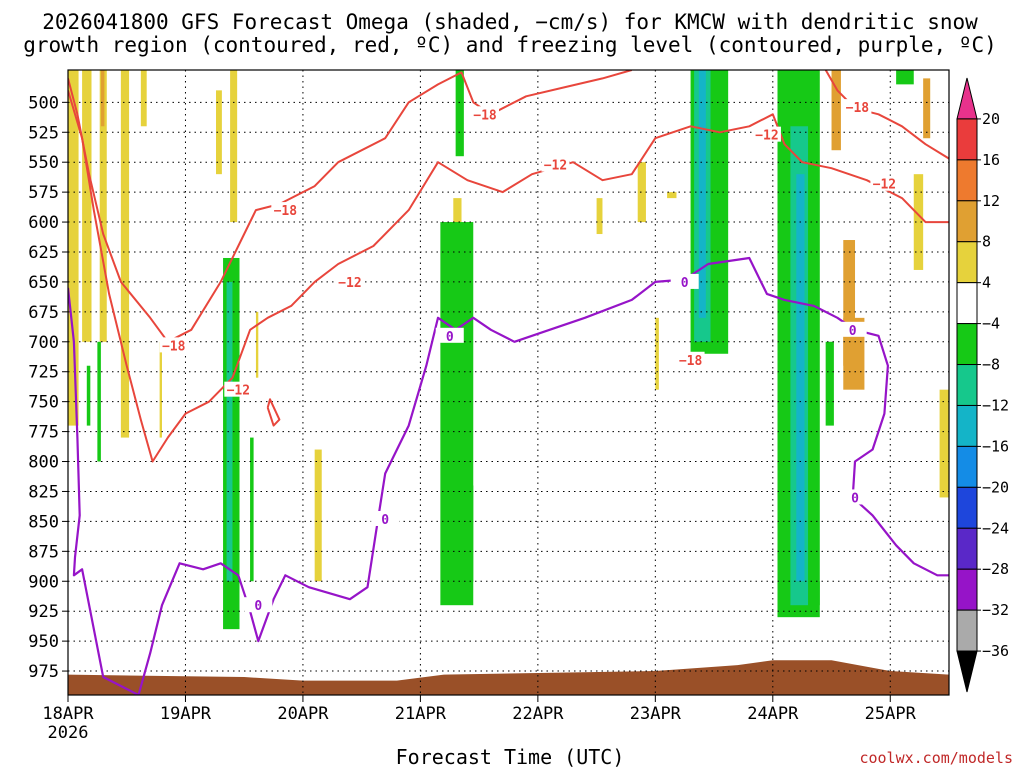 The height and width of the screenshot is (768, 1024). I want to click on contour-label--18-2: −18, so click(485, 115).